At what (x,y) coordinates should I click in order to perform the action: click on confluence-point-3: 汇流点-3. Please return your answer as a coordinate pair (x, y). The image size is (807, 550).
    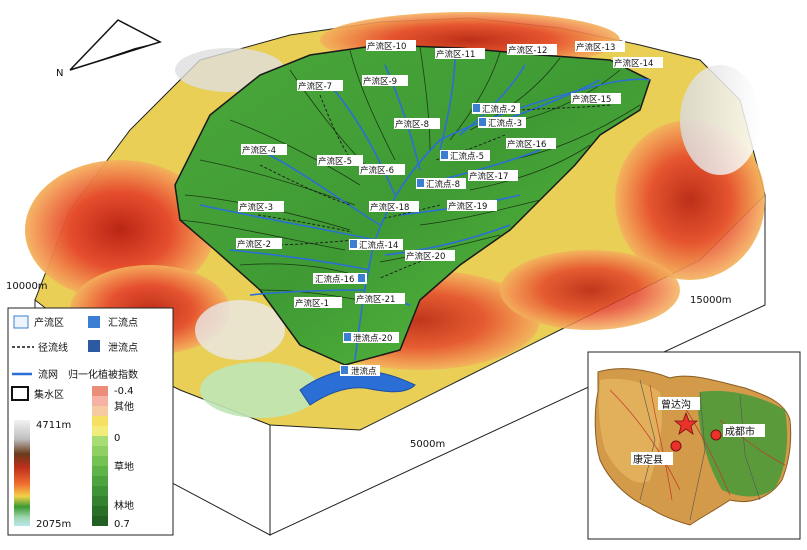
    Looking at the image, I should click on (502, 123).